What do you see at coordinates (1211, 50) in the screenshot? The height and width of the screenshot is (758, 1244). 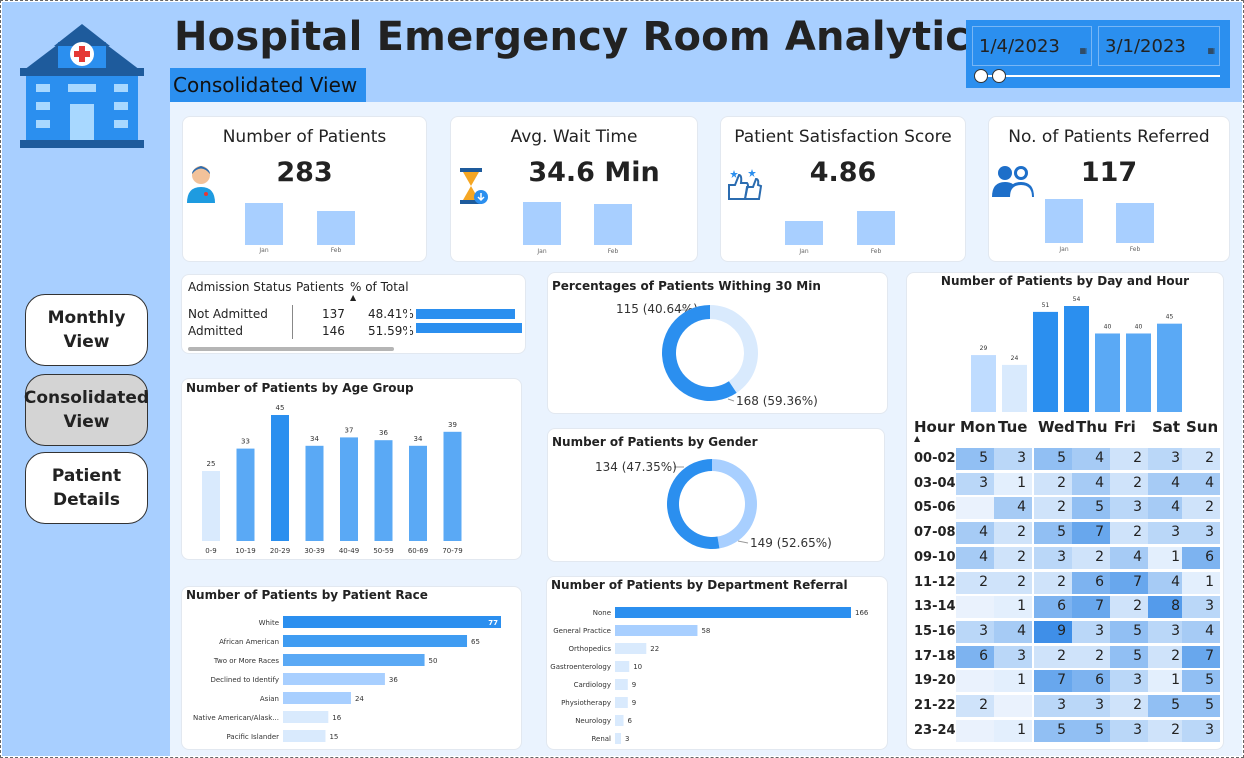 I see `calendar-icon: ▦` at bounding box center [1211, 50].